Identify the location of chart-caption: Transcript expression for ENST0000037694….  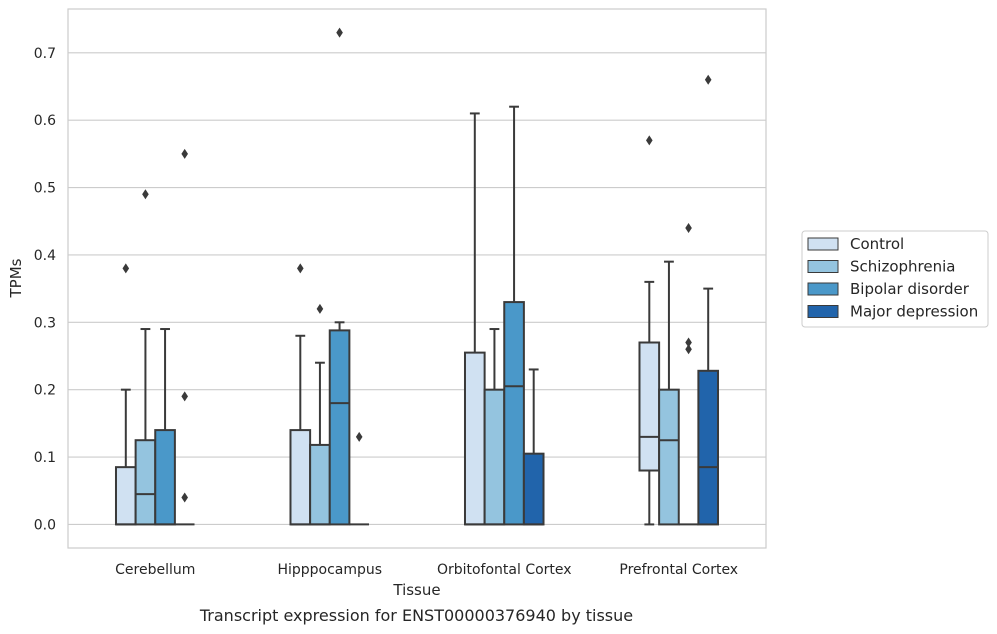
(416, 615).